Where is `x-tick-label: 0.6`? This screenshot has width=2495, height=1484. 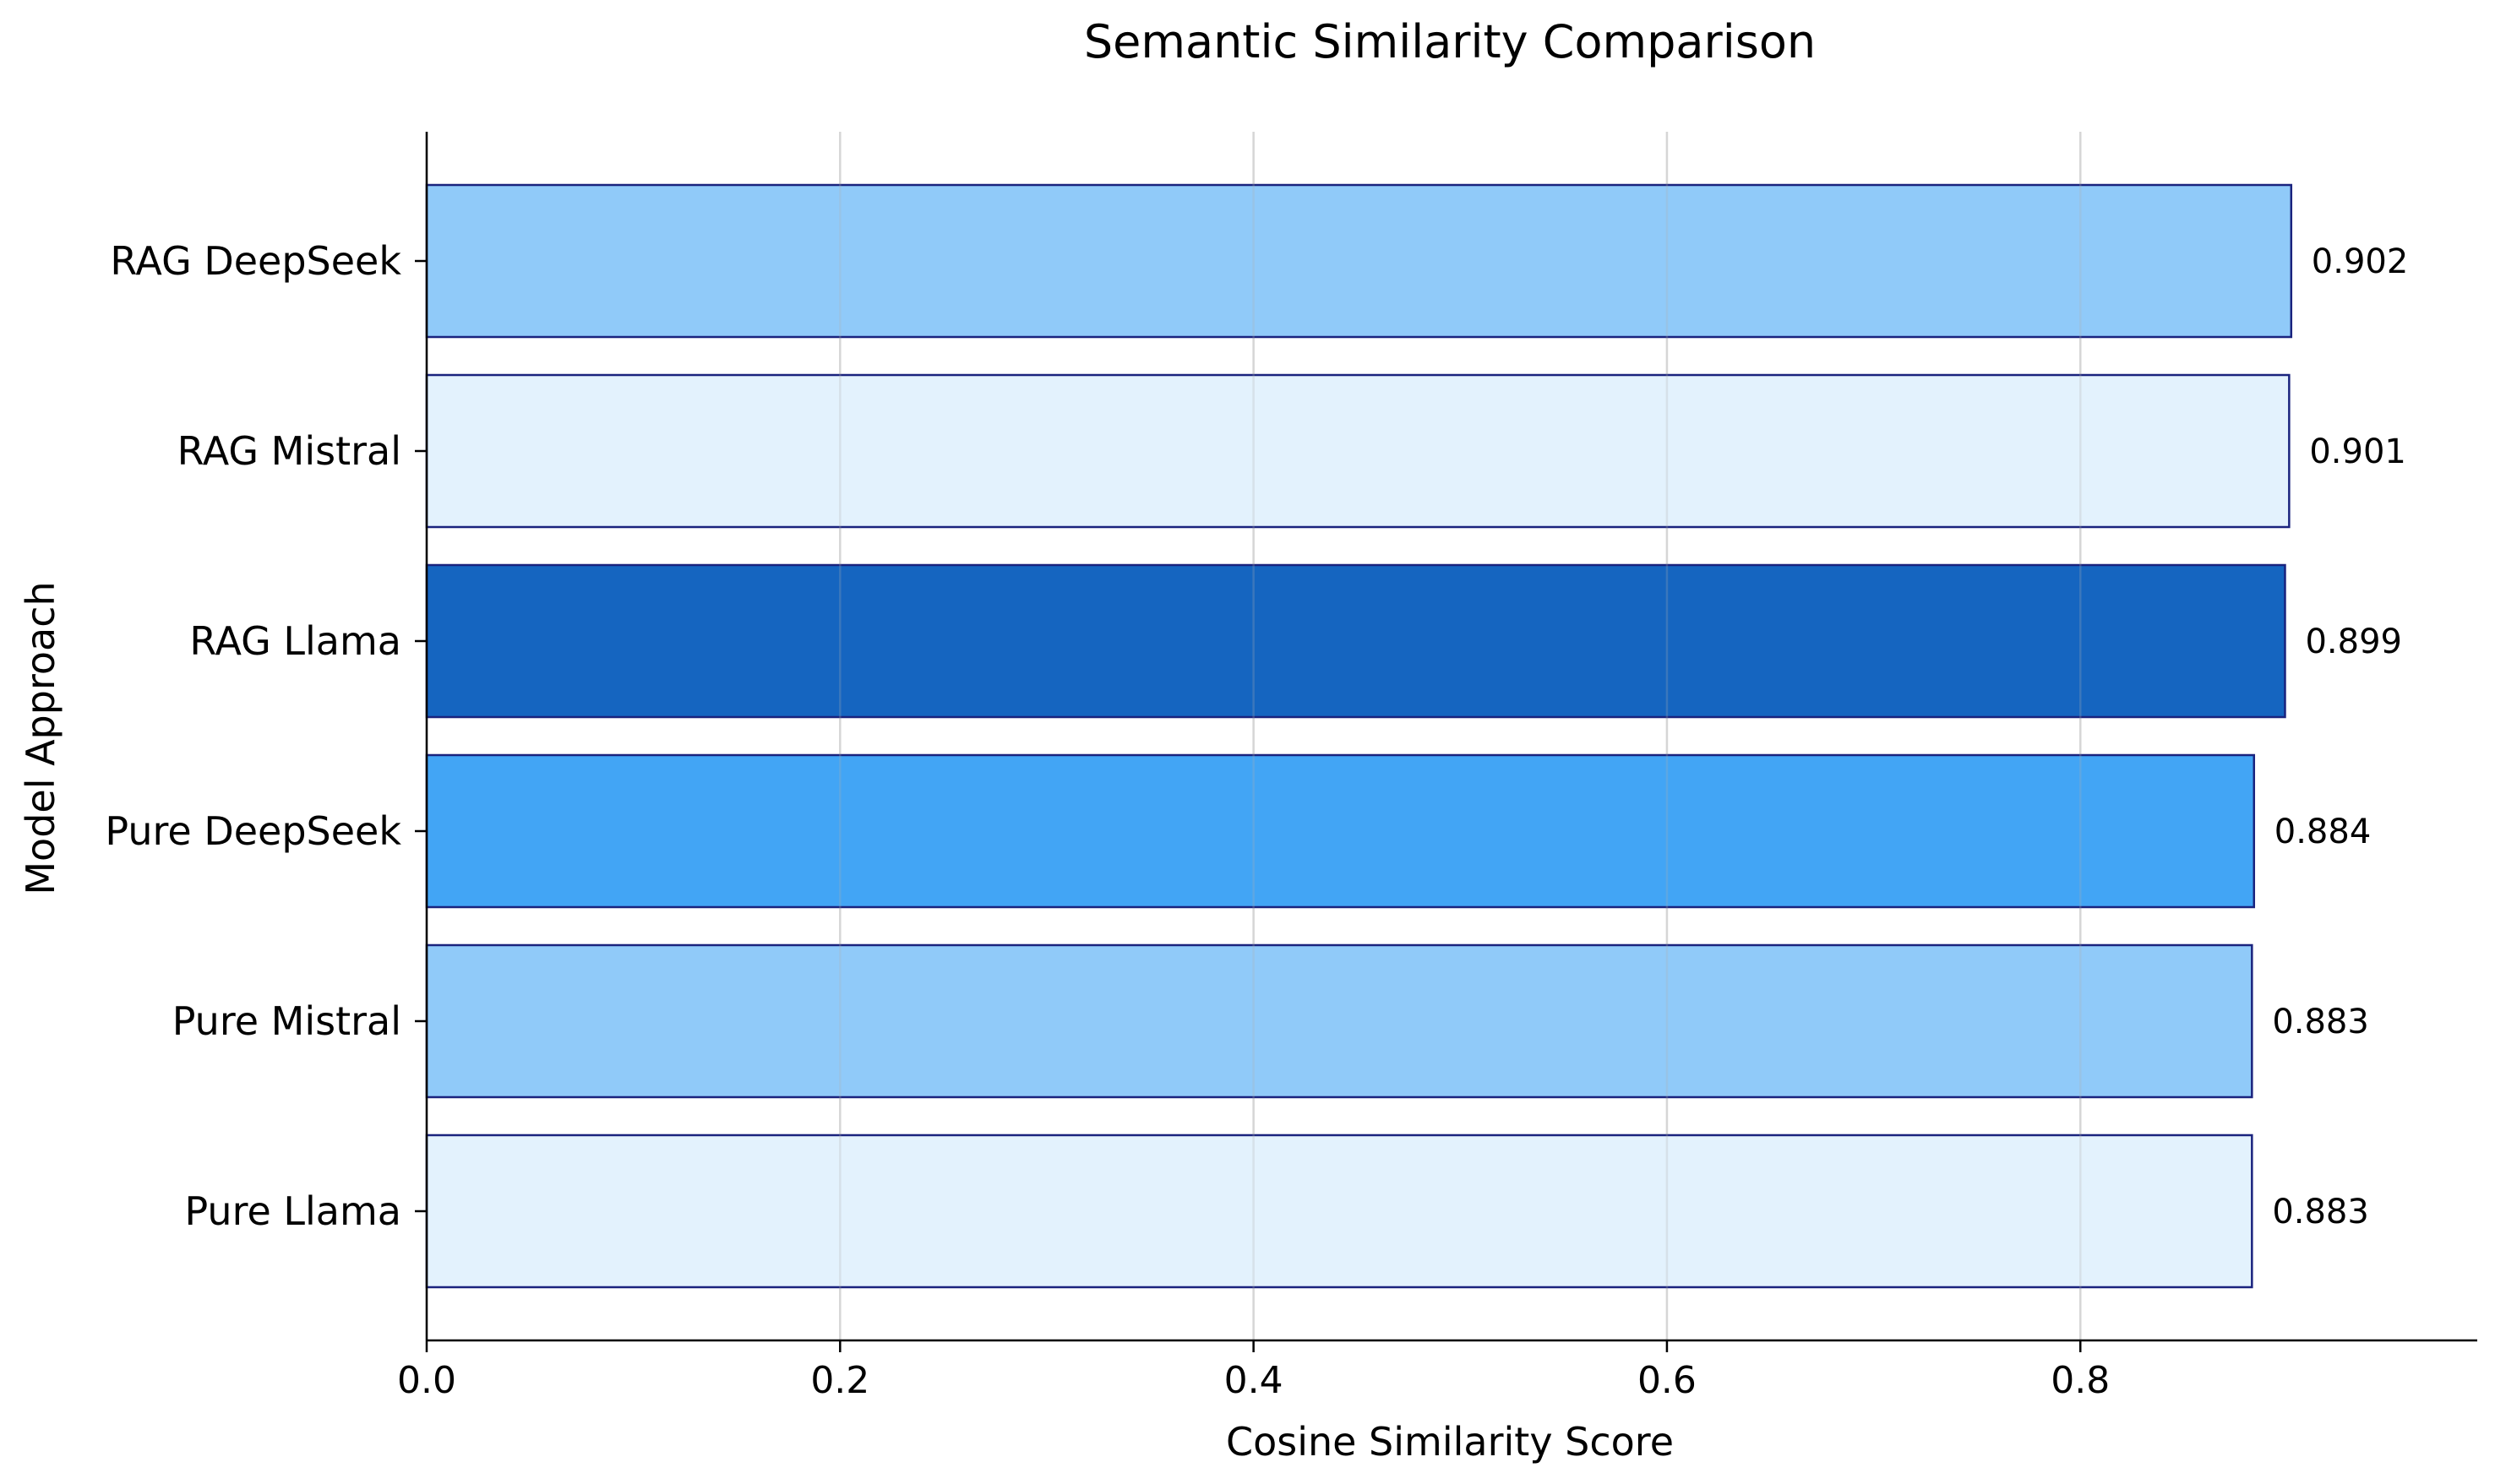 x-tick-label: 0.6 is located at coordinates (1667, 1380).